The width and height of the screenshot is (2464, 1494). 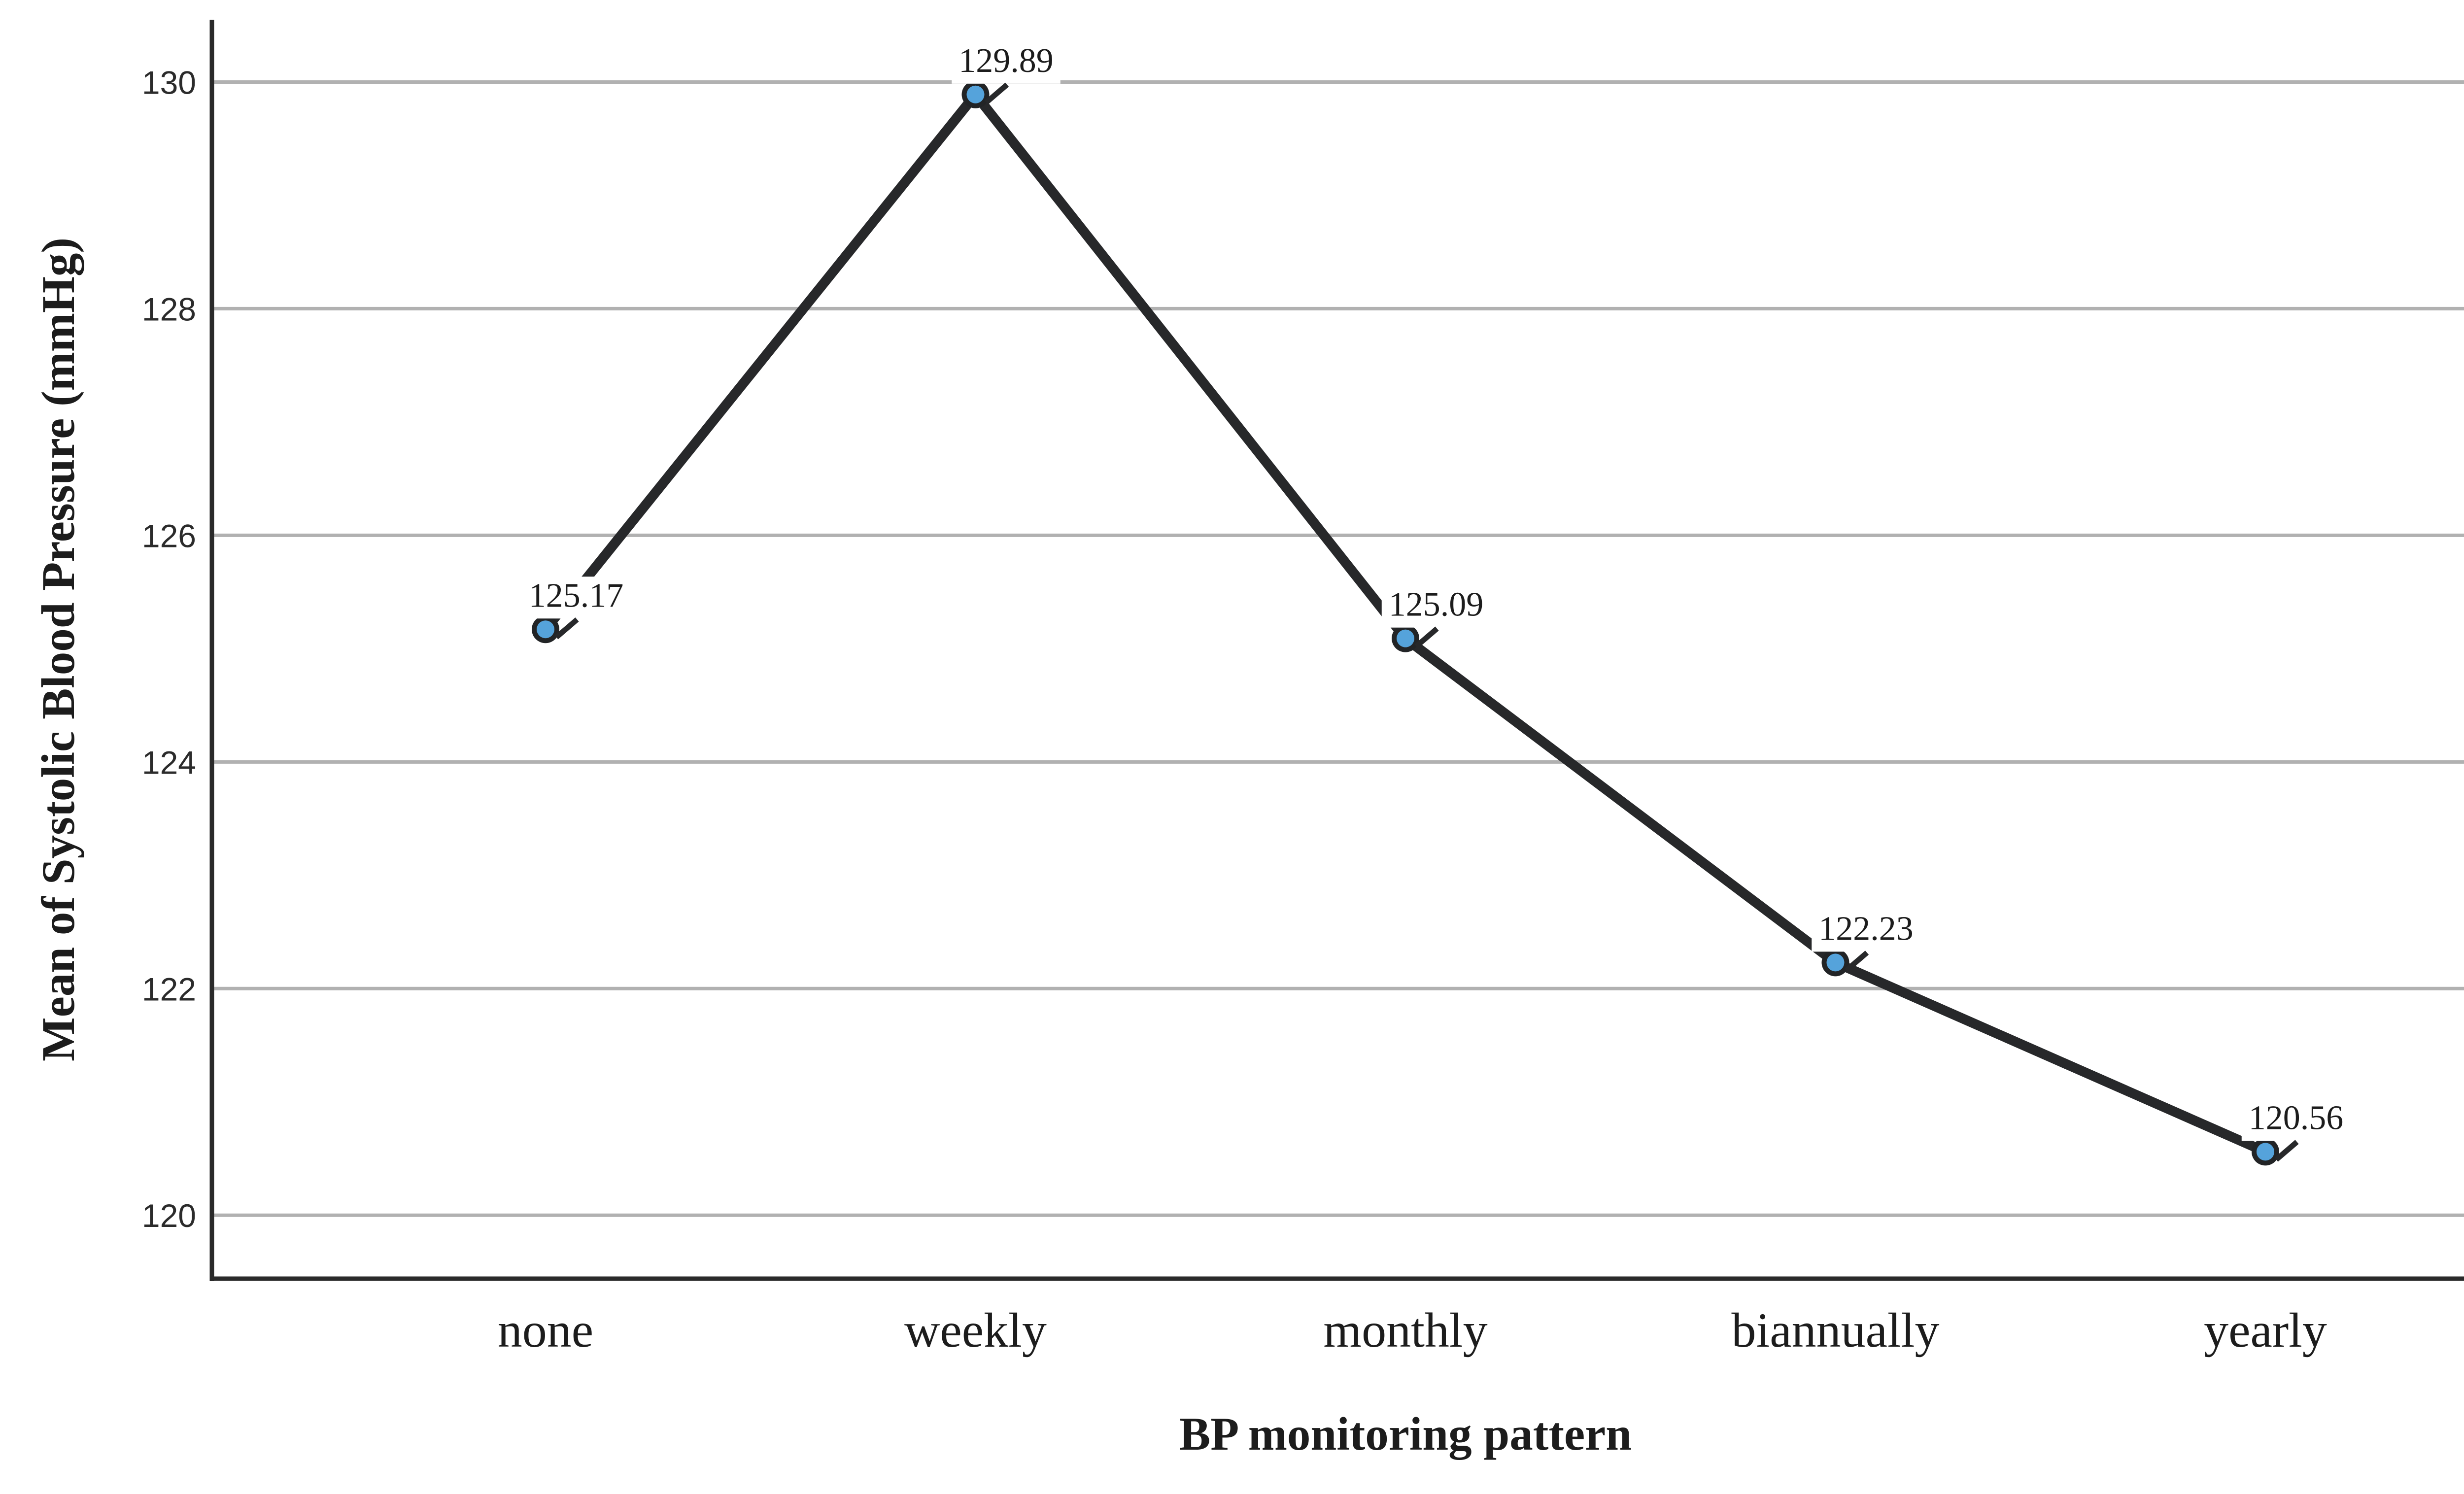 I want to click on label-connector-yearly, so click(x=2286, y=1151).